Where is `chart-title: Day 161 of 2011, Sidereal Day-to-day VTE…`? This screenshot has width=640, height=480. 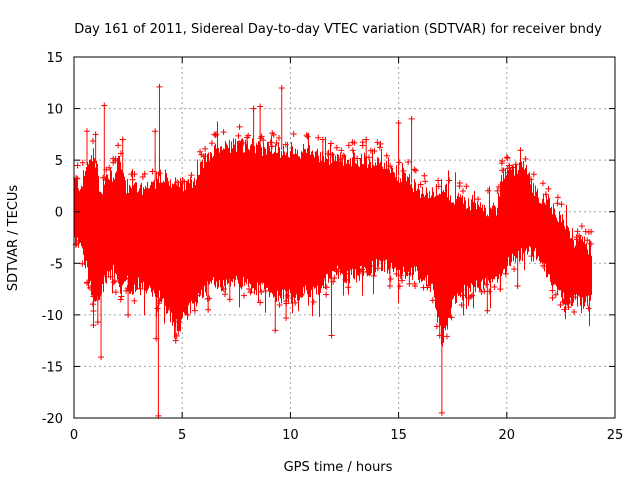
chart-title: Day 161 of 2011, Sidereal Day-to-day VTE… is located at coordinates (338, 29).